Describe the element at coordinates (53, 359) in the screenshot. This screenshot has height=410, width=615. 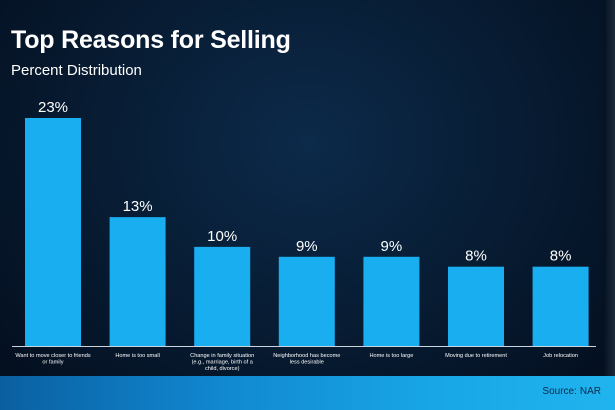
I see `category-label-1: Want to move closer to friends or family` at that location.